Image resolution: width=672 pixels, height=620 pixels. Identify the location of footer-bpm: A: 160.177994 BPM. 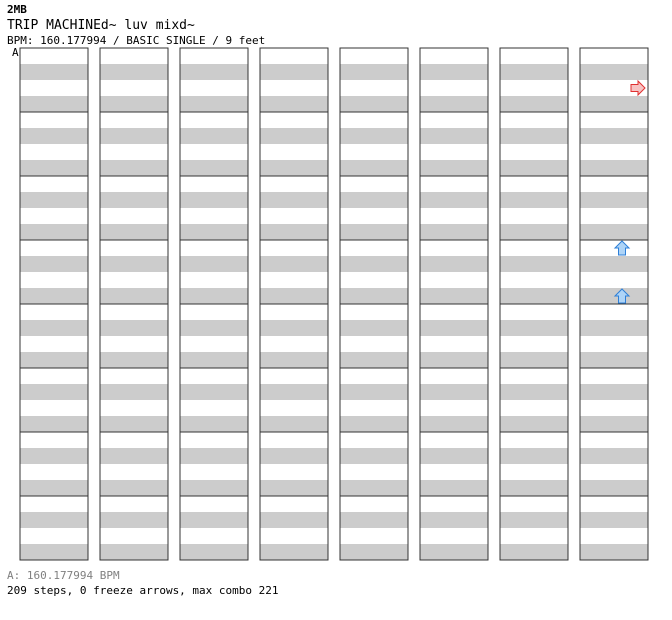
(63, 575).